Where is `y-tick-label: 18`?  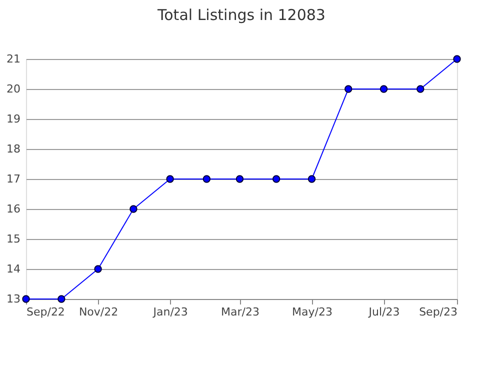
y-tick-label: 18 is located at coordinates (13, 149).